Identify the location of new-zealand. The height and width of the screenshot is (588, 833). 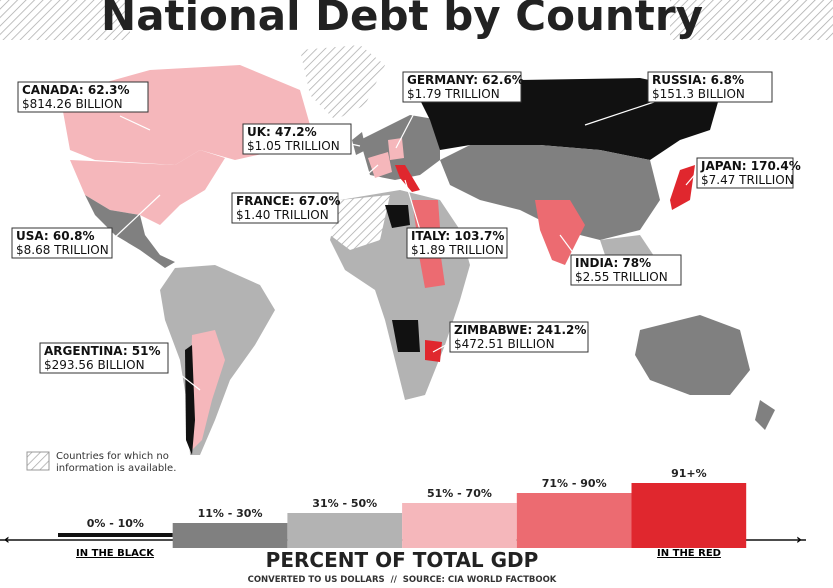
(765, 415).